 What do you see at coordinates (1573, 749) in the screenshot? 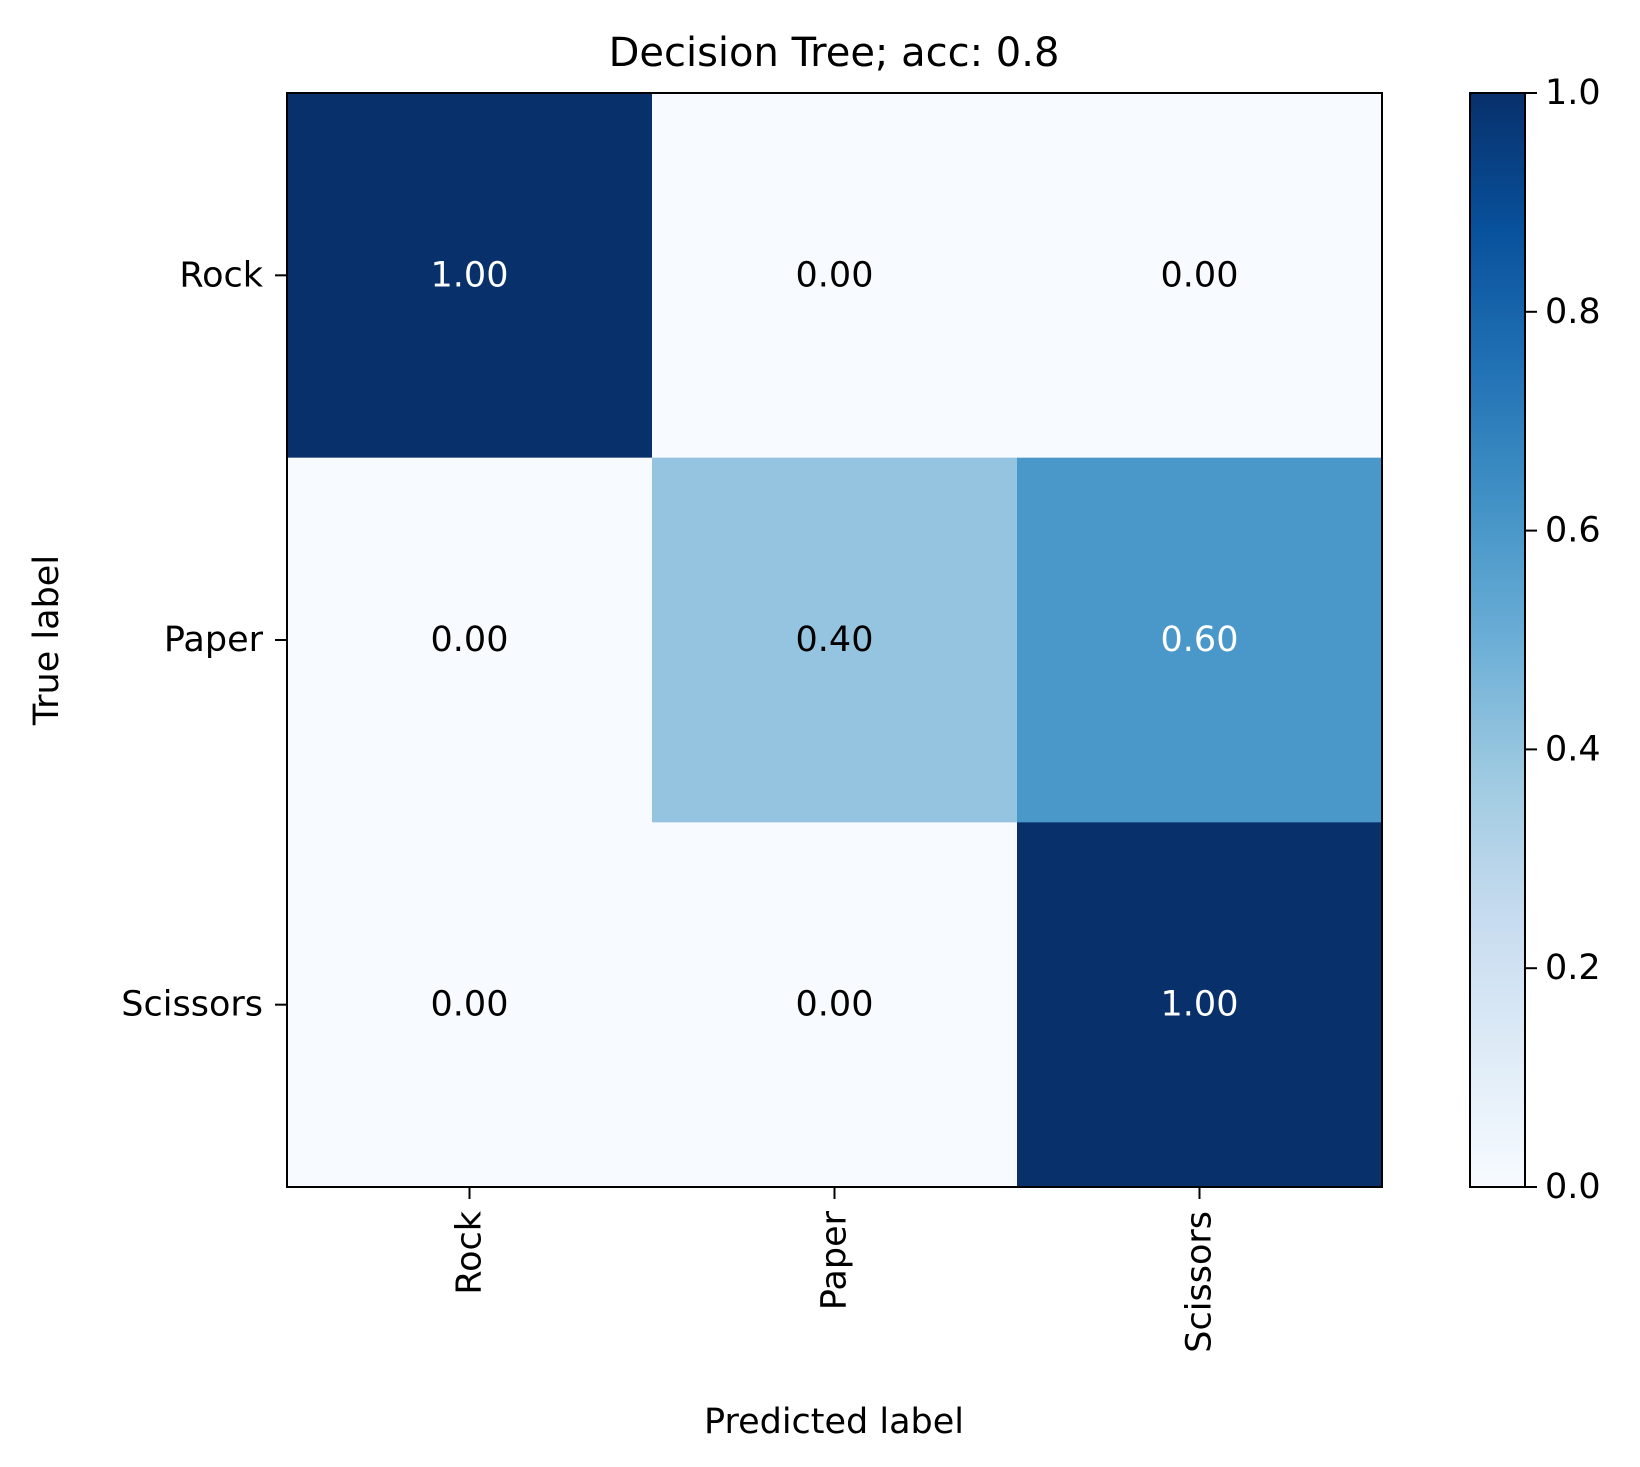
I see `colorbar-tick-label: 0.4` at bounding box center [1573, 749].